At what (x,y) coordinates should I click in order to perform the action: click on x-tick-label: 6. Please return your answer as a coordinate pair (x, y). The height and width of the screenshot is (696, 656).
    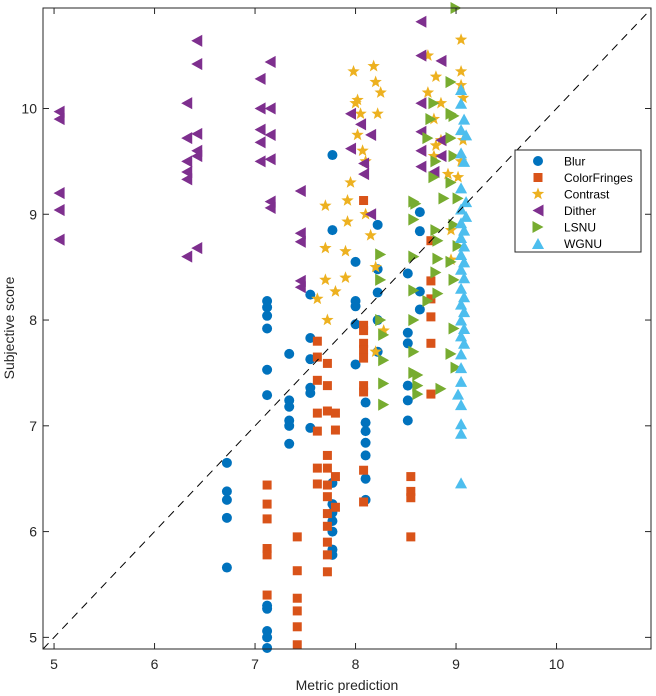
    Looking at the image, I should click on (155, 664).